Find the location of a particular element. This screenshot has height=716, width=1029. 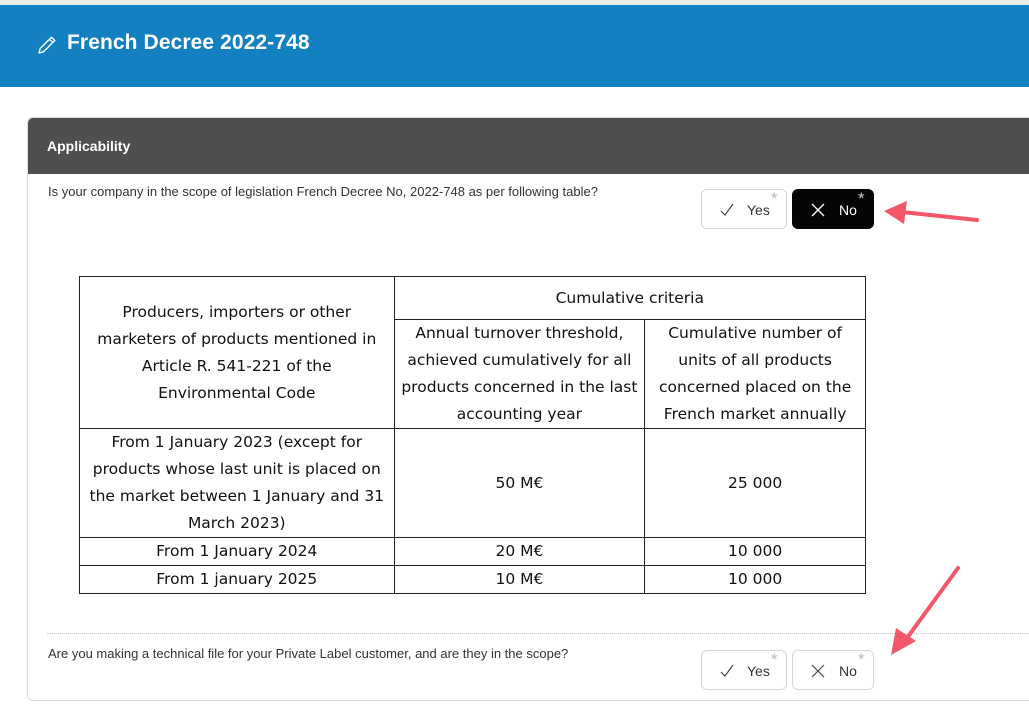

section-title: Applicability is located at coordinates (89, 146).